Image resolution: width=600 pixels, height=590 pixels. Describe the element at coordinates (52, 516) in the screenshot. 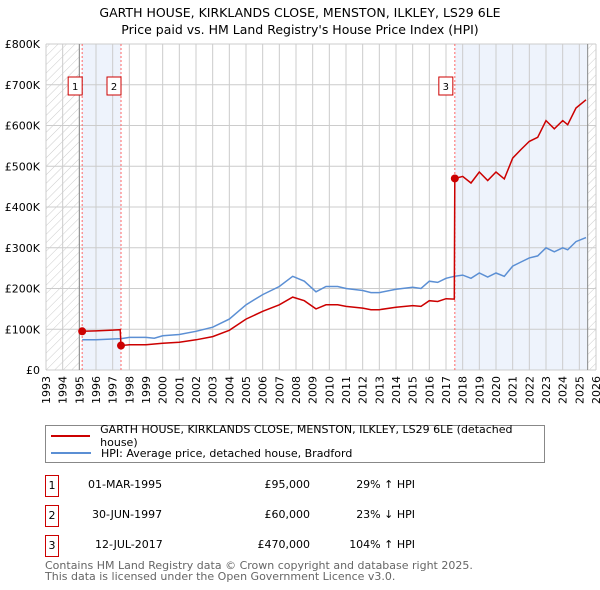

I see `transaction-badge: 2` at that location.